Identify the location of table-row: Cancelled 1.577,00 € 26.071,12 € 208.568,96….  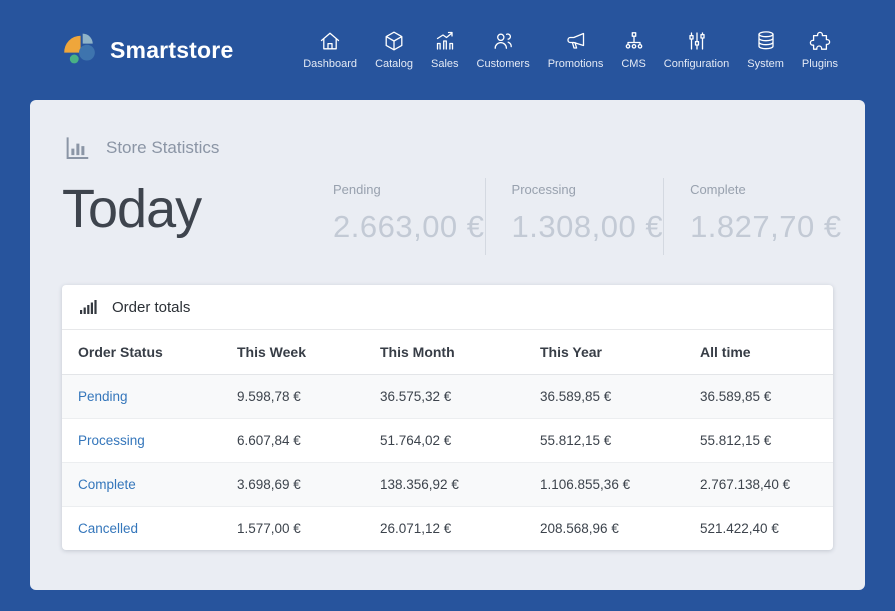
(447, 529).